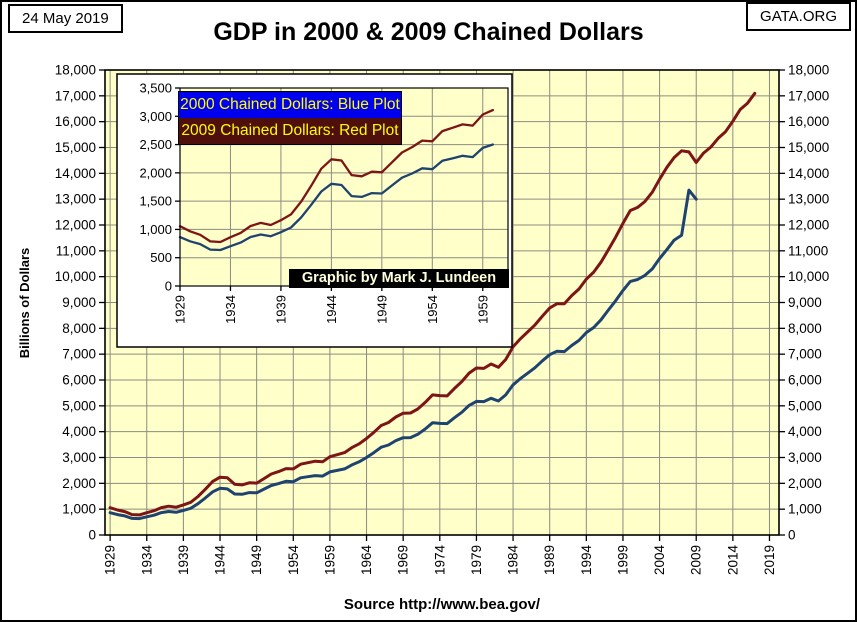 This screenshot has height=622, width=857. What do you see at coordinates (769, 560) in the screenshot?
I see `svg-text: 2019` at bounding box center [769, 560].